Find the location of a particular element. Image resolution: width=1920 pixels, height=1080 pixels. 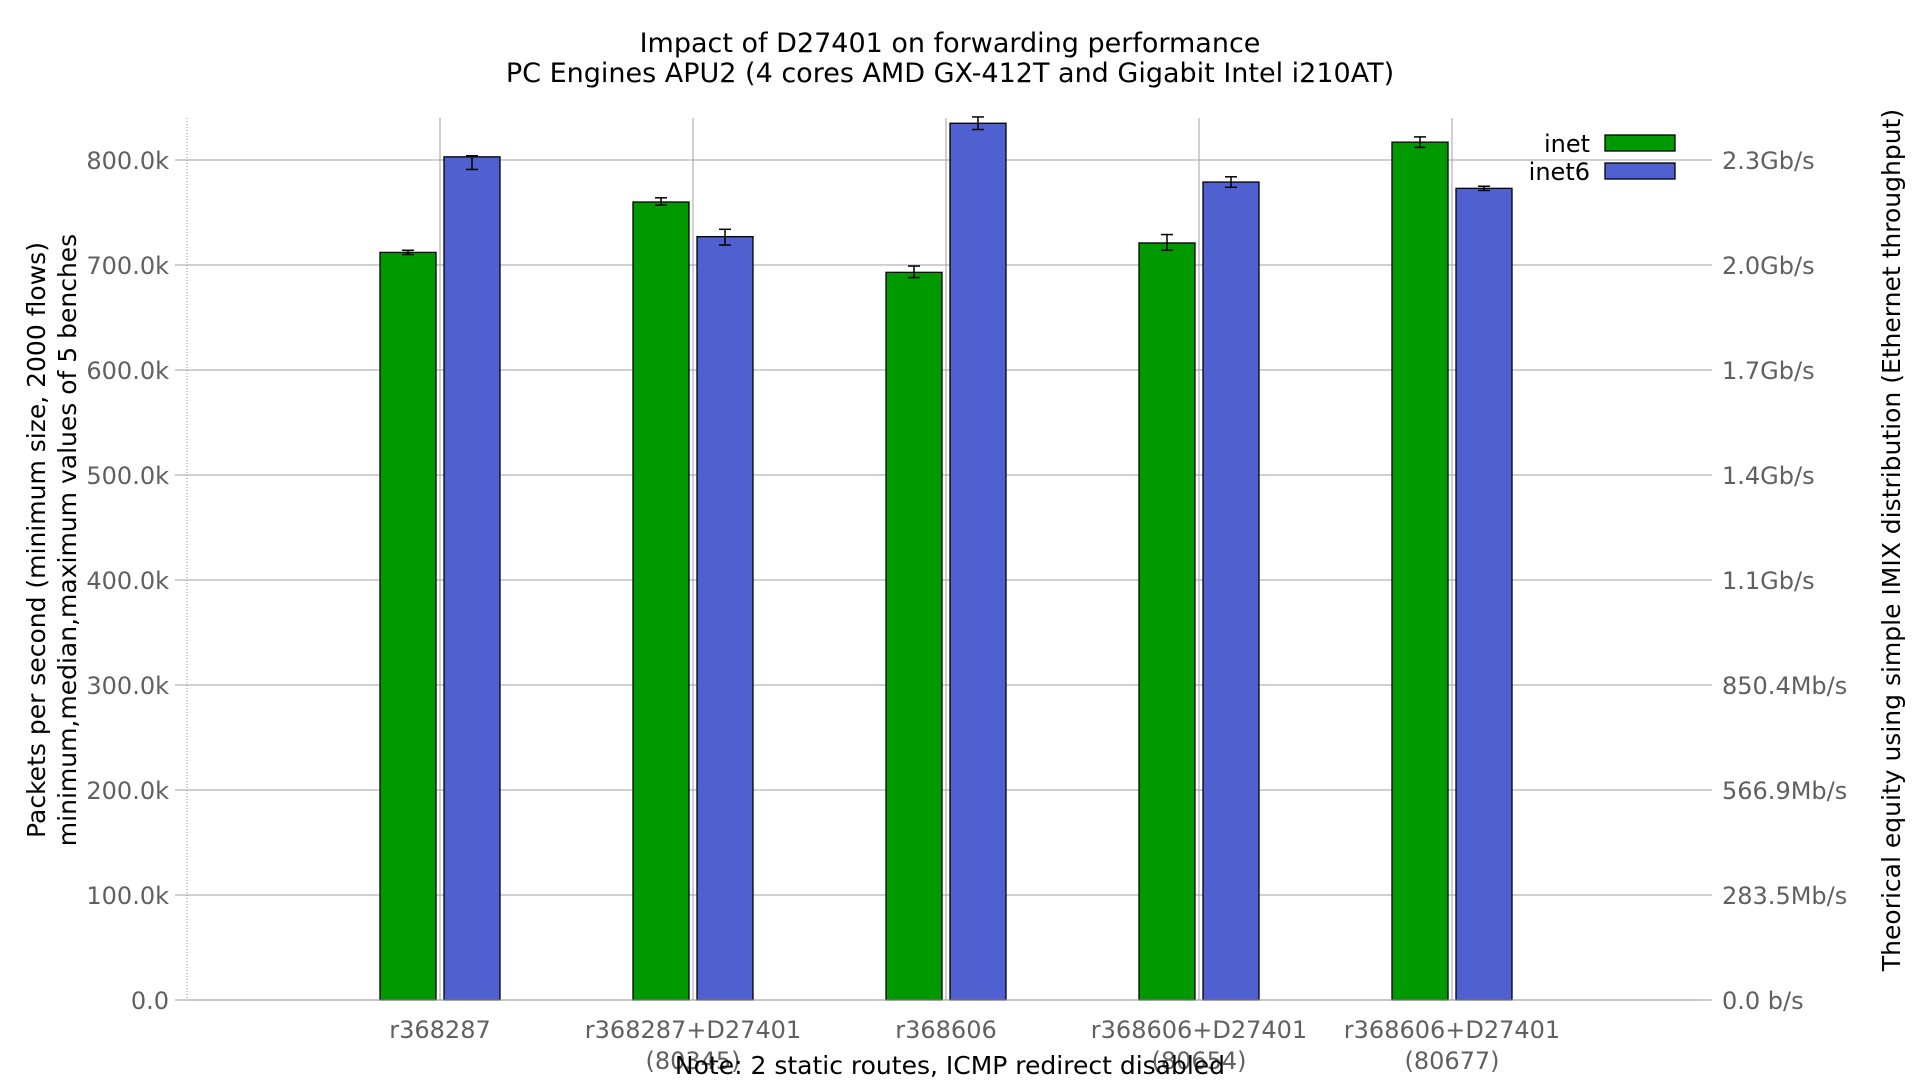

y2-tick-label: 0.0 b/s is located at coordinates (1763, 1001).